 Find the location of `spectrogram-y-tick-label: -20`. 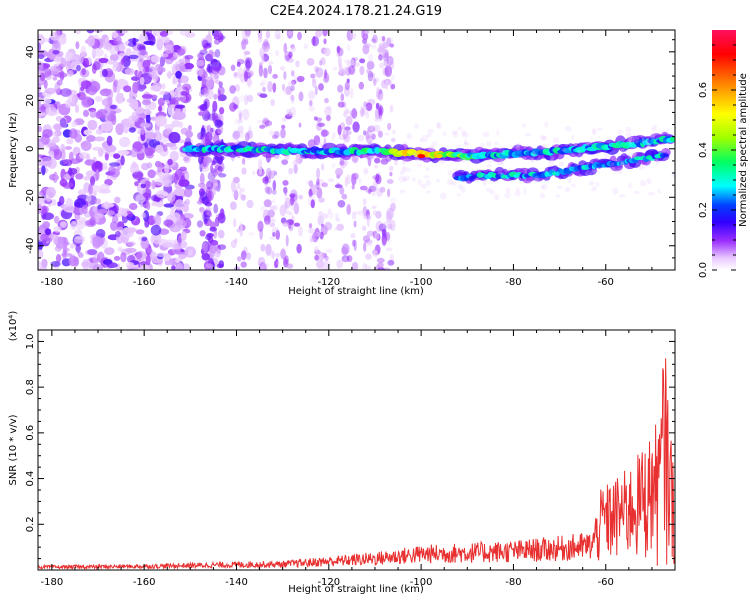

spectrogram-y-tick-label: -20 is located at coordinates (30, 197).